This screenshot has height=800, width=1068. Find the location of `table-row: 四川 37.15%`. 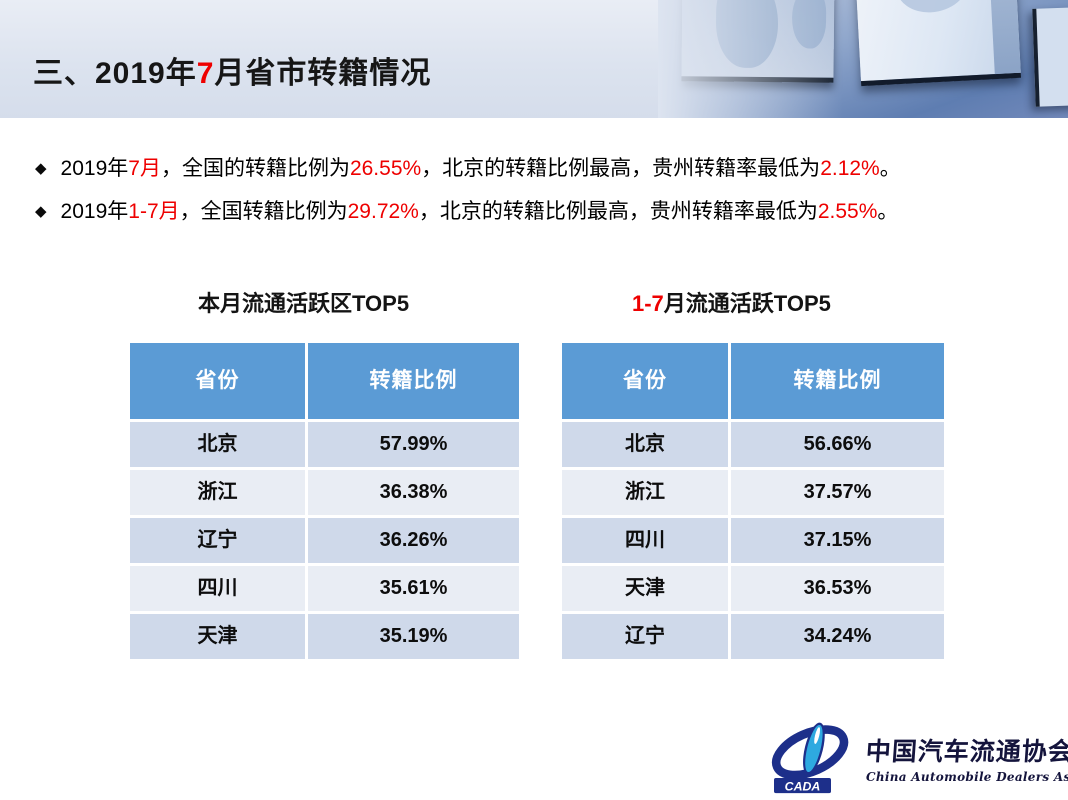

table-row: 四川 37.15% is located at coordinates (753, 540).